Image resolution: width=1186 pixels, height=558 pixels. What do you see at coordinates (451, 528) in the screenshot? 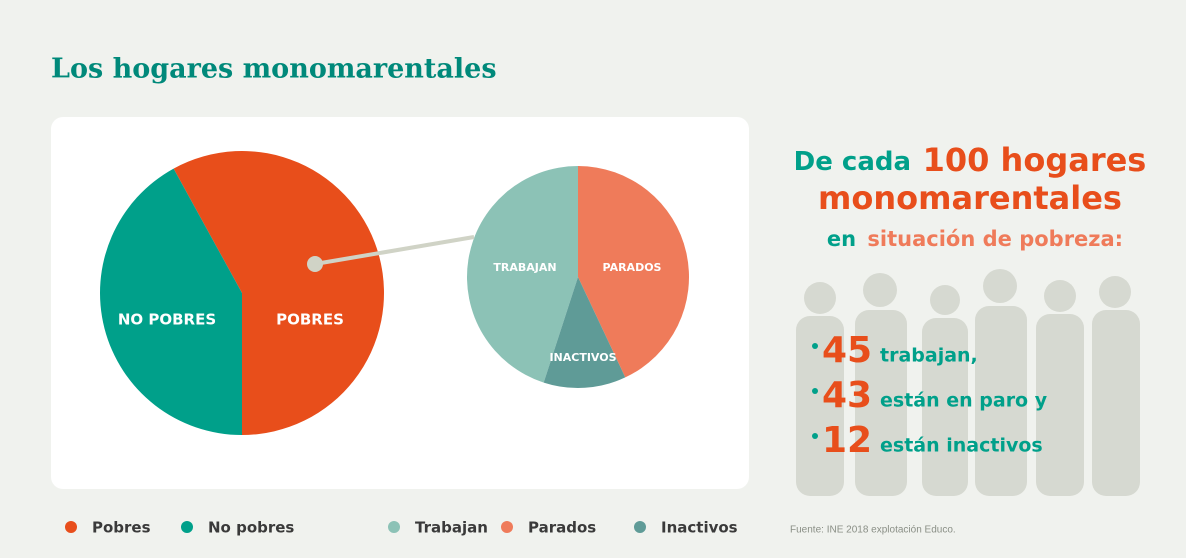
I see `legend-label: Trabajan` at bounding box center [451, 528].